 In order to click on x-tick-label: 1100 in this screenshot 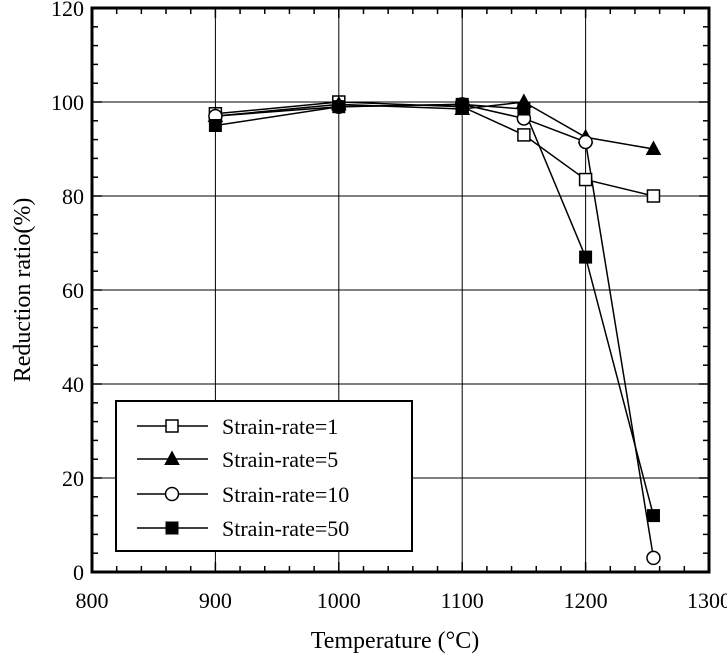, I will do `click(462, 600)`.